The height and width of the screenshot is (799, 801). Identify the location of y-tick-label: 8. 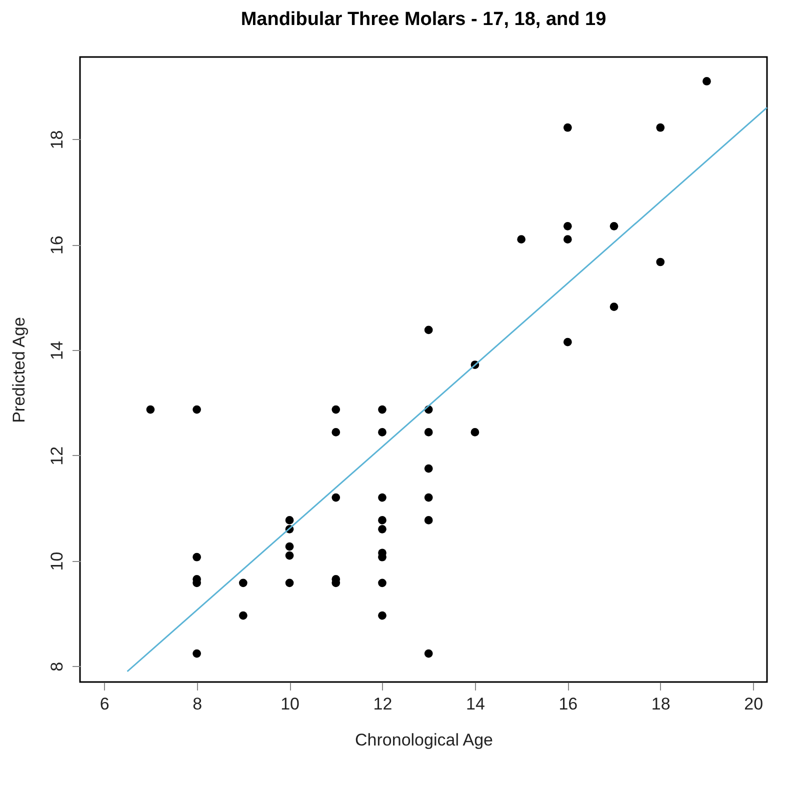
(57, 667).